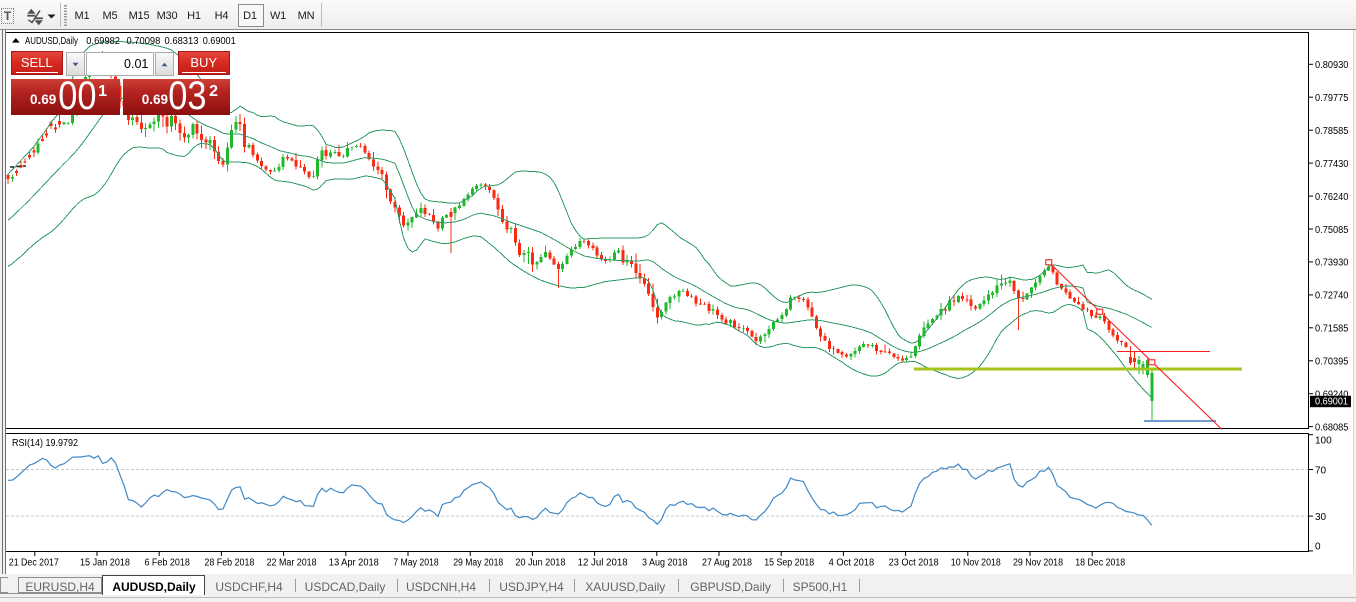 This screenshot has height=602, width=1356. Describe the element at coordinates (144, 41) in the screenshot. I see `svg-text: 0.70098` at that location.